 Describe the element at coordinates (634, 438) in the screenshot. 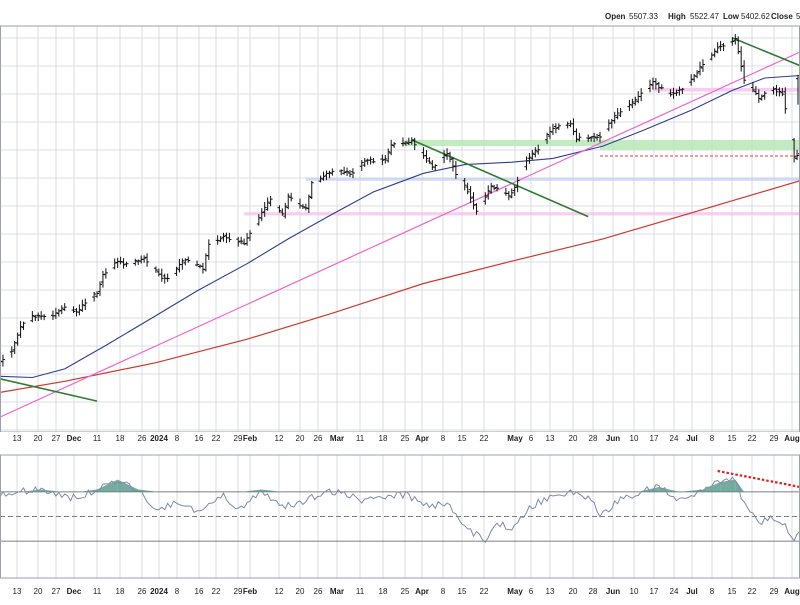

I see `x-axis-top-label: 10` at that location.